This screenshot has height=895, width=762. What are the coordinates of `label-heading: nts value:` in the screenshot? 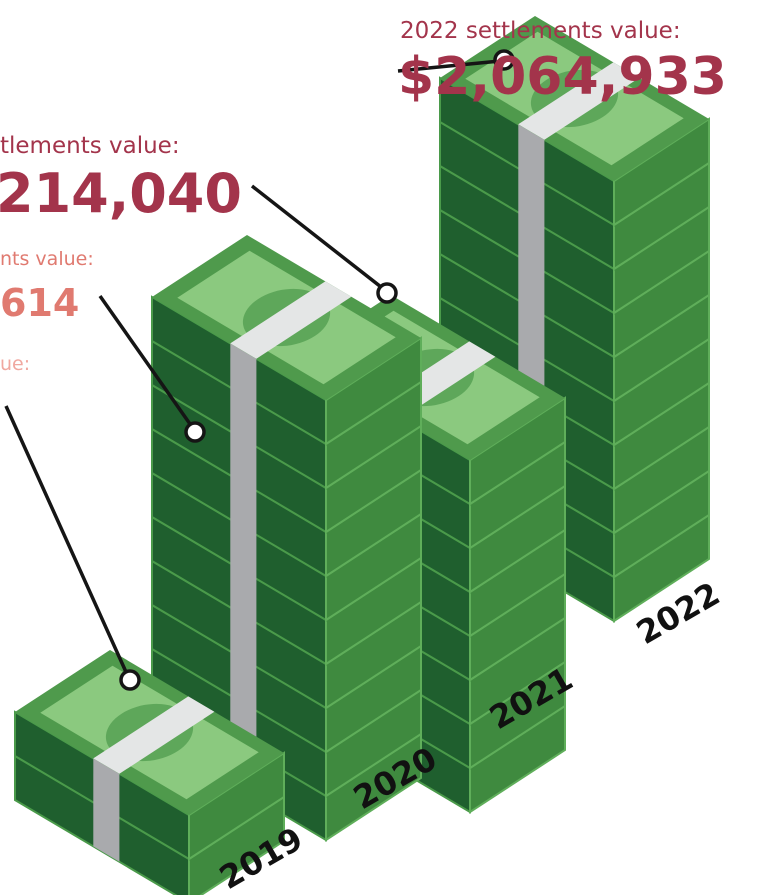 It's located at (47, 259).